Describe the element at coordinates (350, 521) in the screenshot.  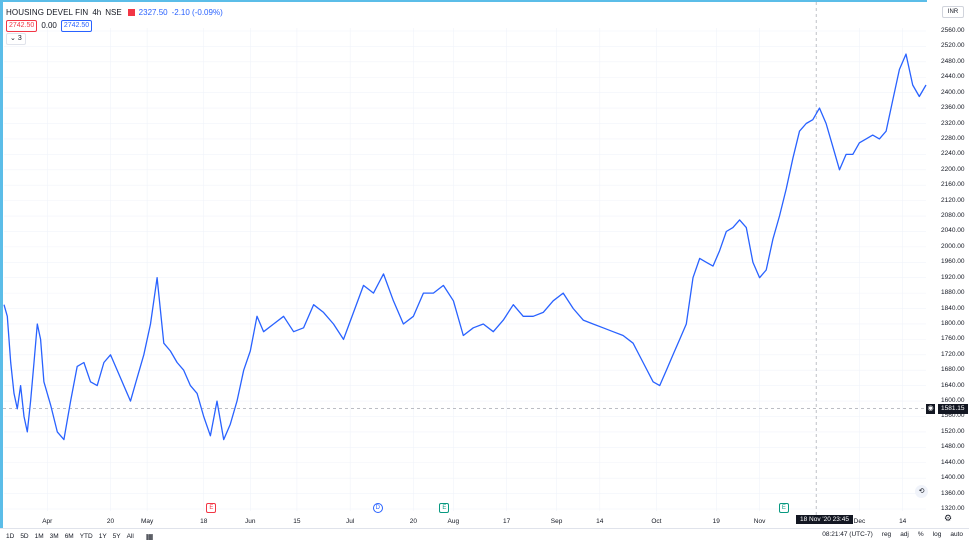
I see `x-tick-label: Jul` at that location.